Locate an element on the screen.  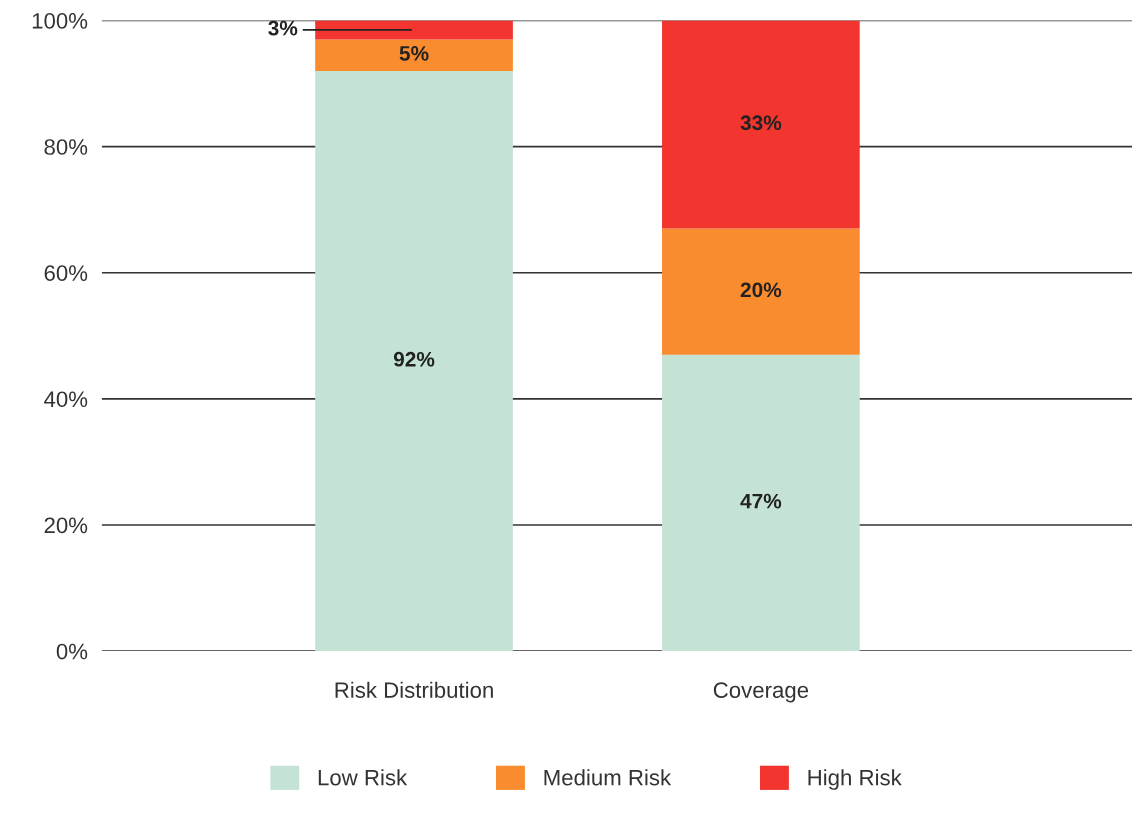
data-label: 3% is located at coordinates (283, 28).